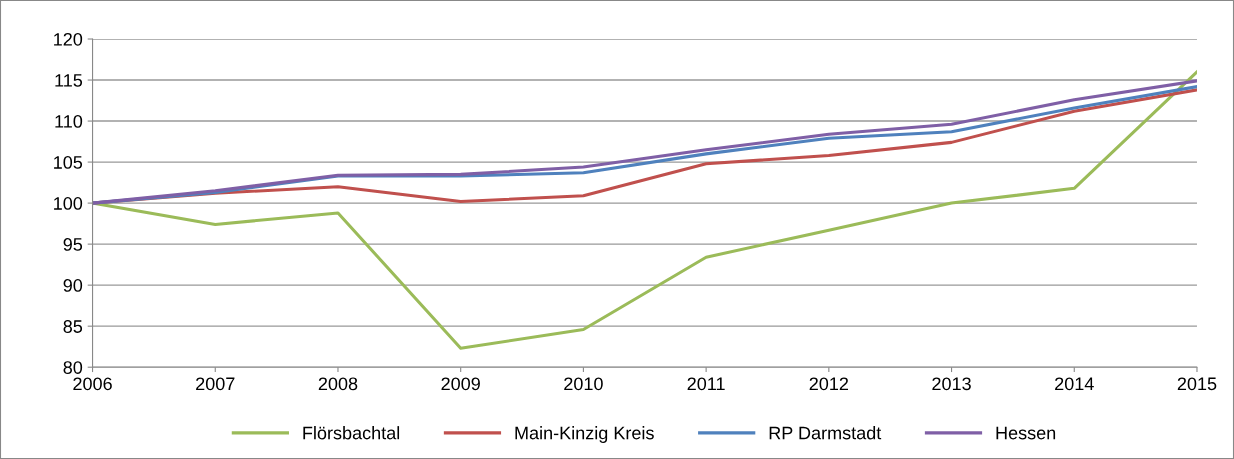 Image resolution: width=1234 pixels, height=459 pixels. I want to click on legend-label: Flörsbachtal, so click(351, 433).